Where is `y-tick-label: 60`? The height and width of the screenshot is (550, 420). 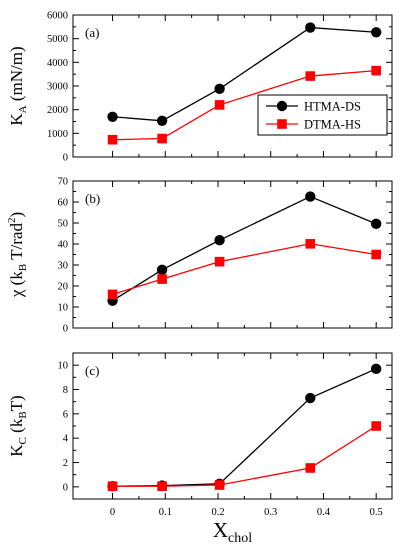 y-tick-label: 60 is located at coordinates (63, 203).